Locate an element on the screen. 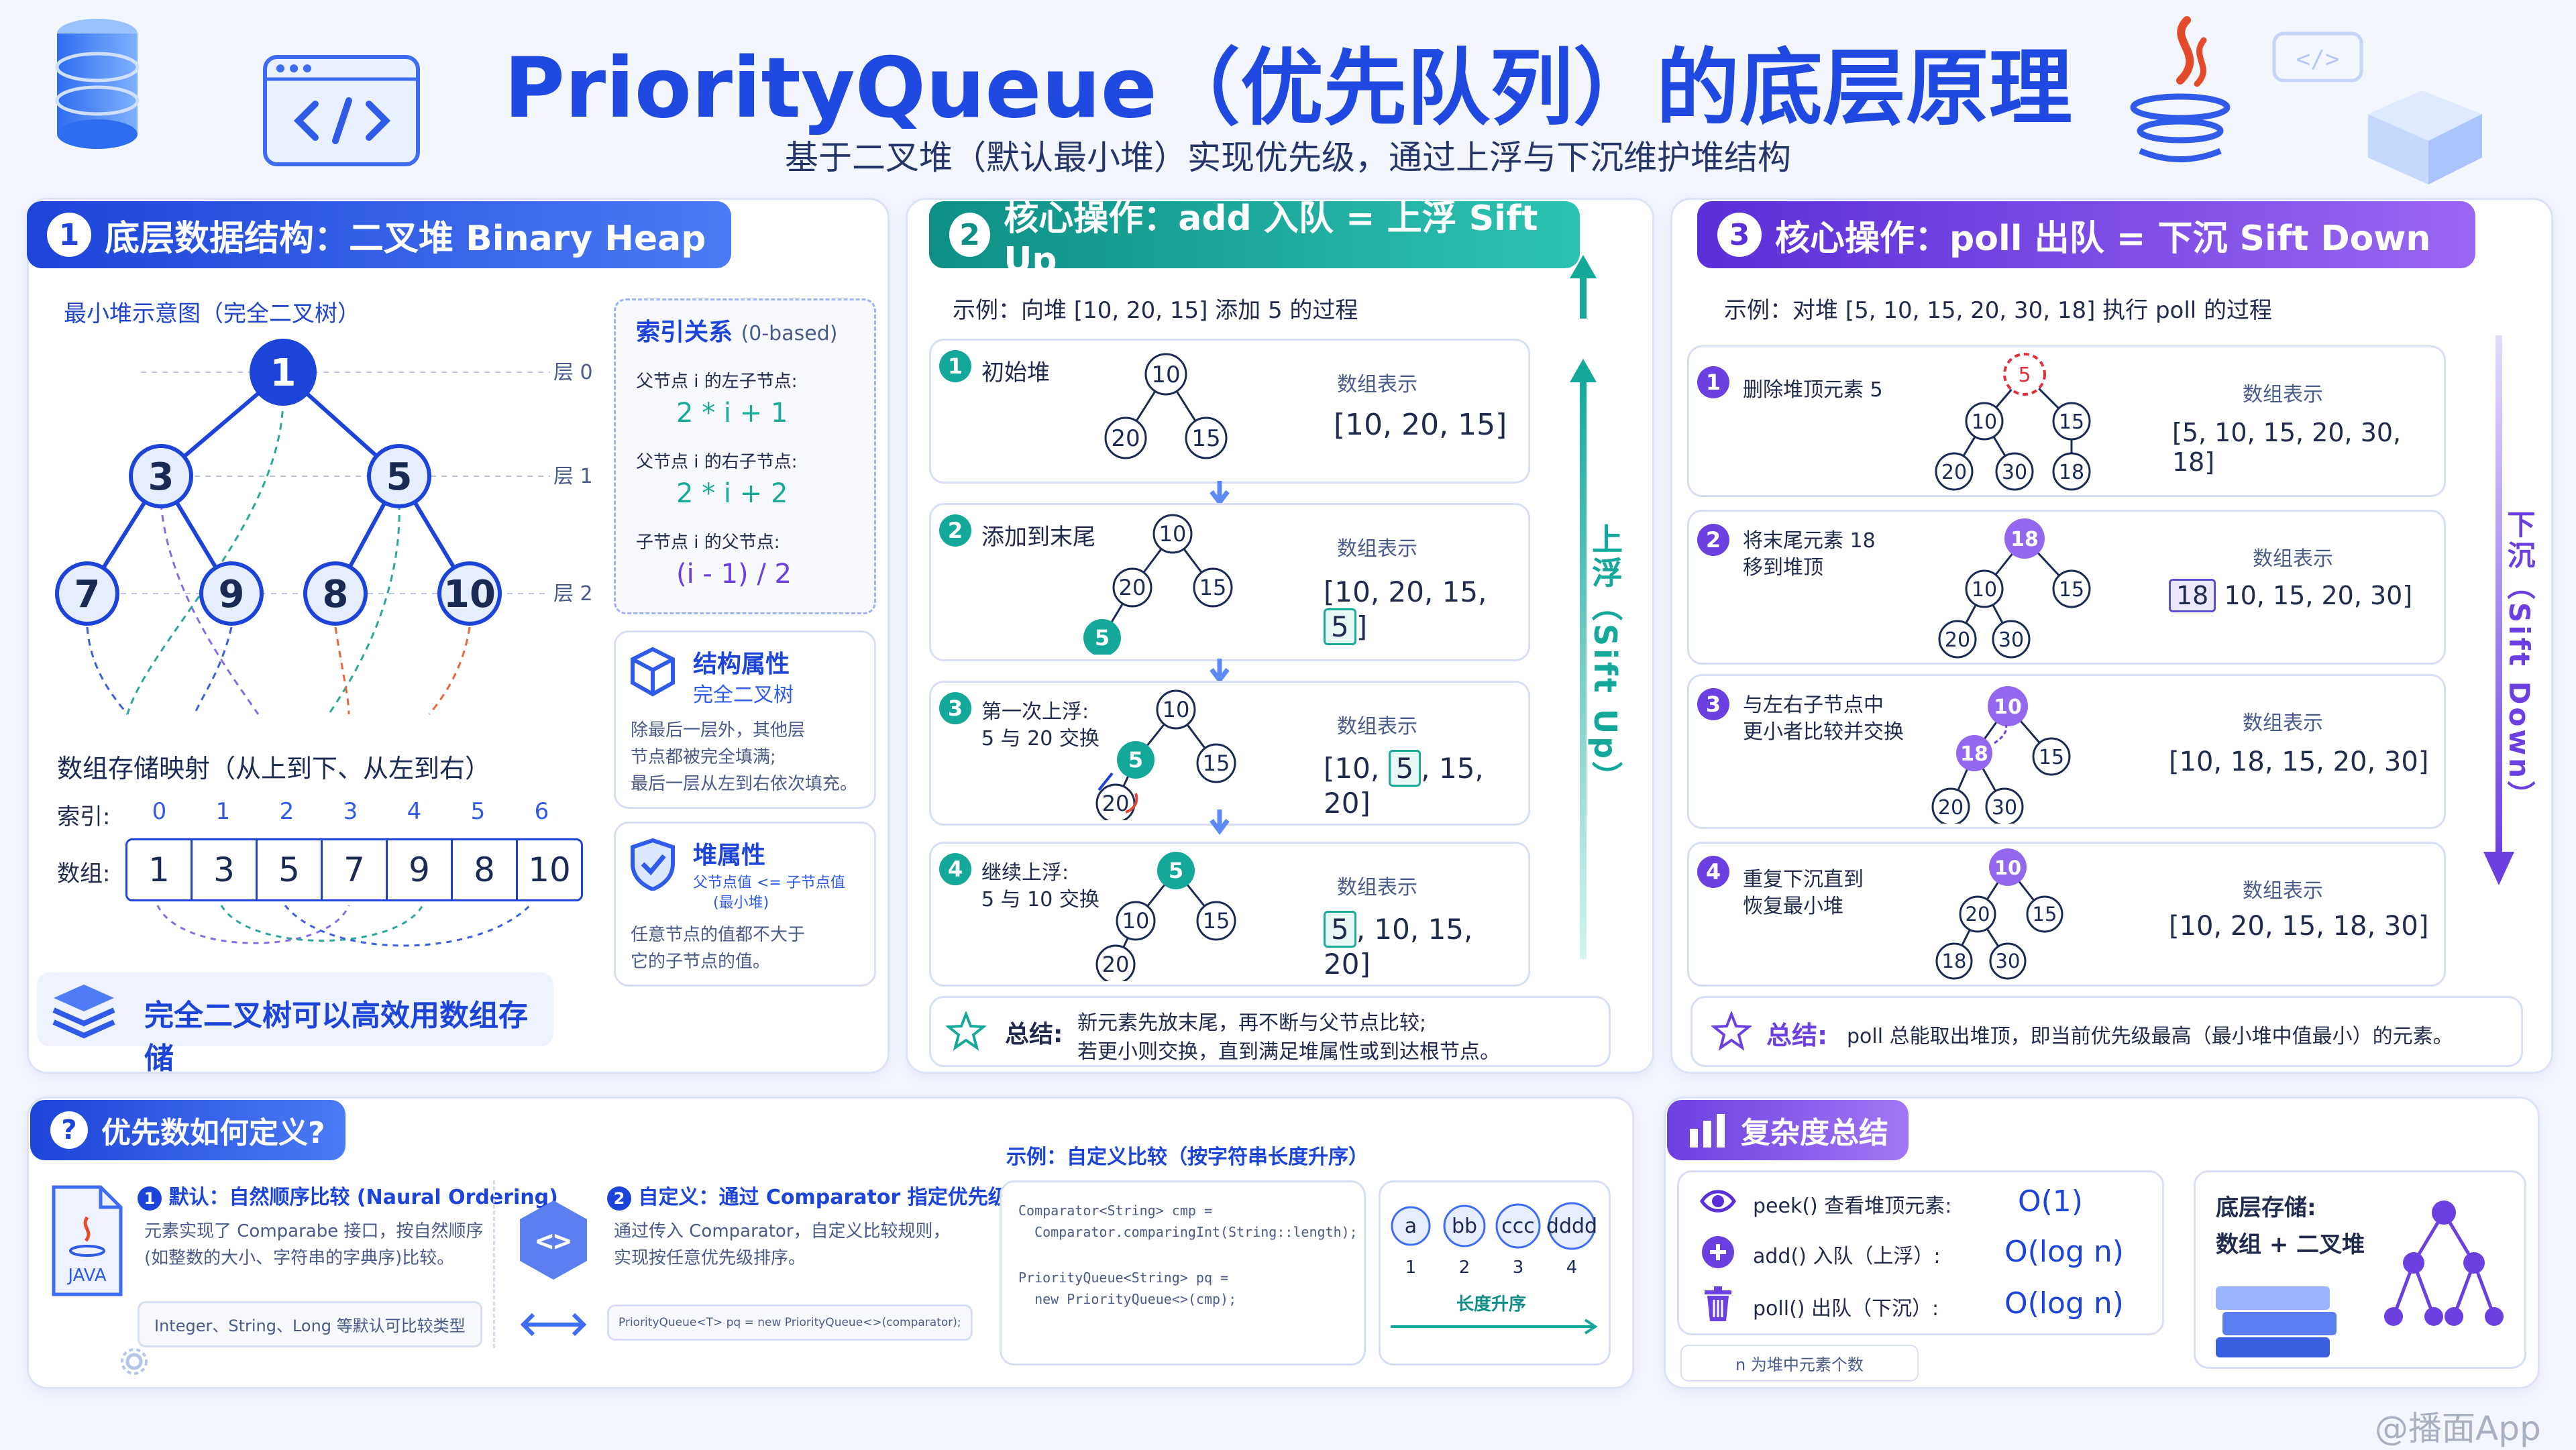  mini-tree-icon is located at coordinates (2444, 1263).